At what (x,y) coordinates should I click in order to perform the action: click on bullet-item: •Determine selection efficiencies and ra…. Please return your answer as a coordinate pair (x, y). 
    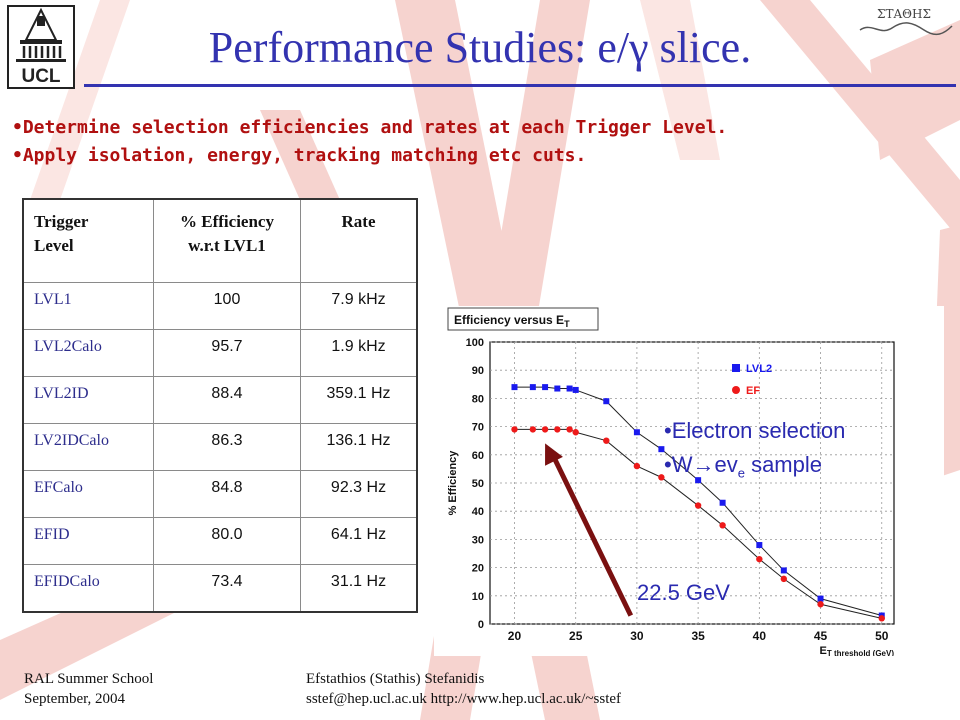
    Looking at the image, I should click on (370, 127).